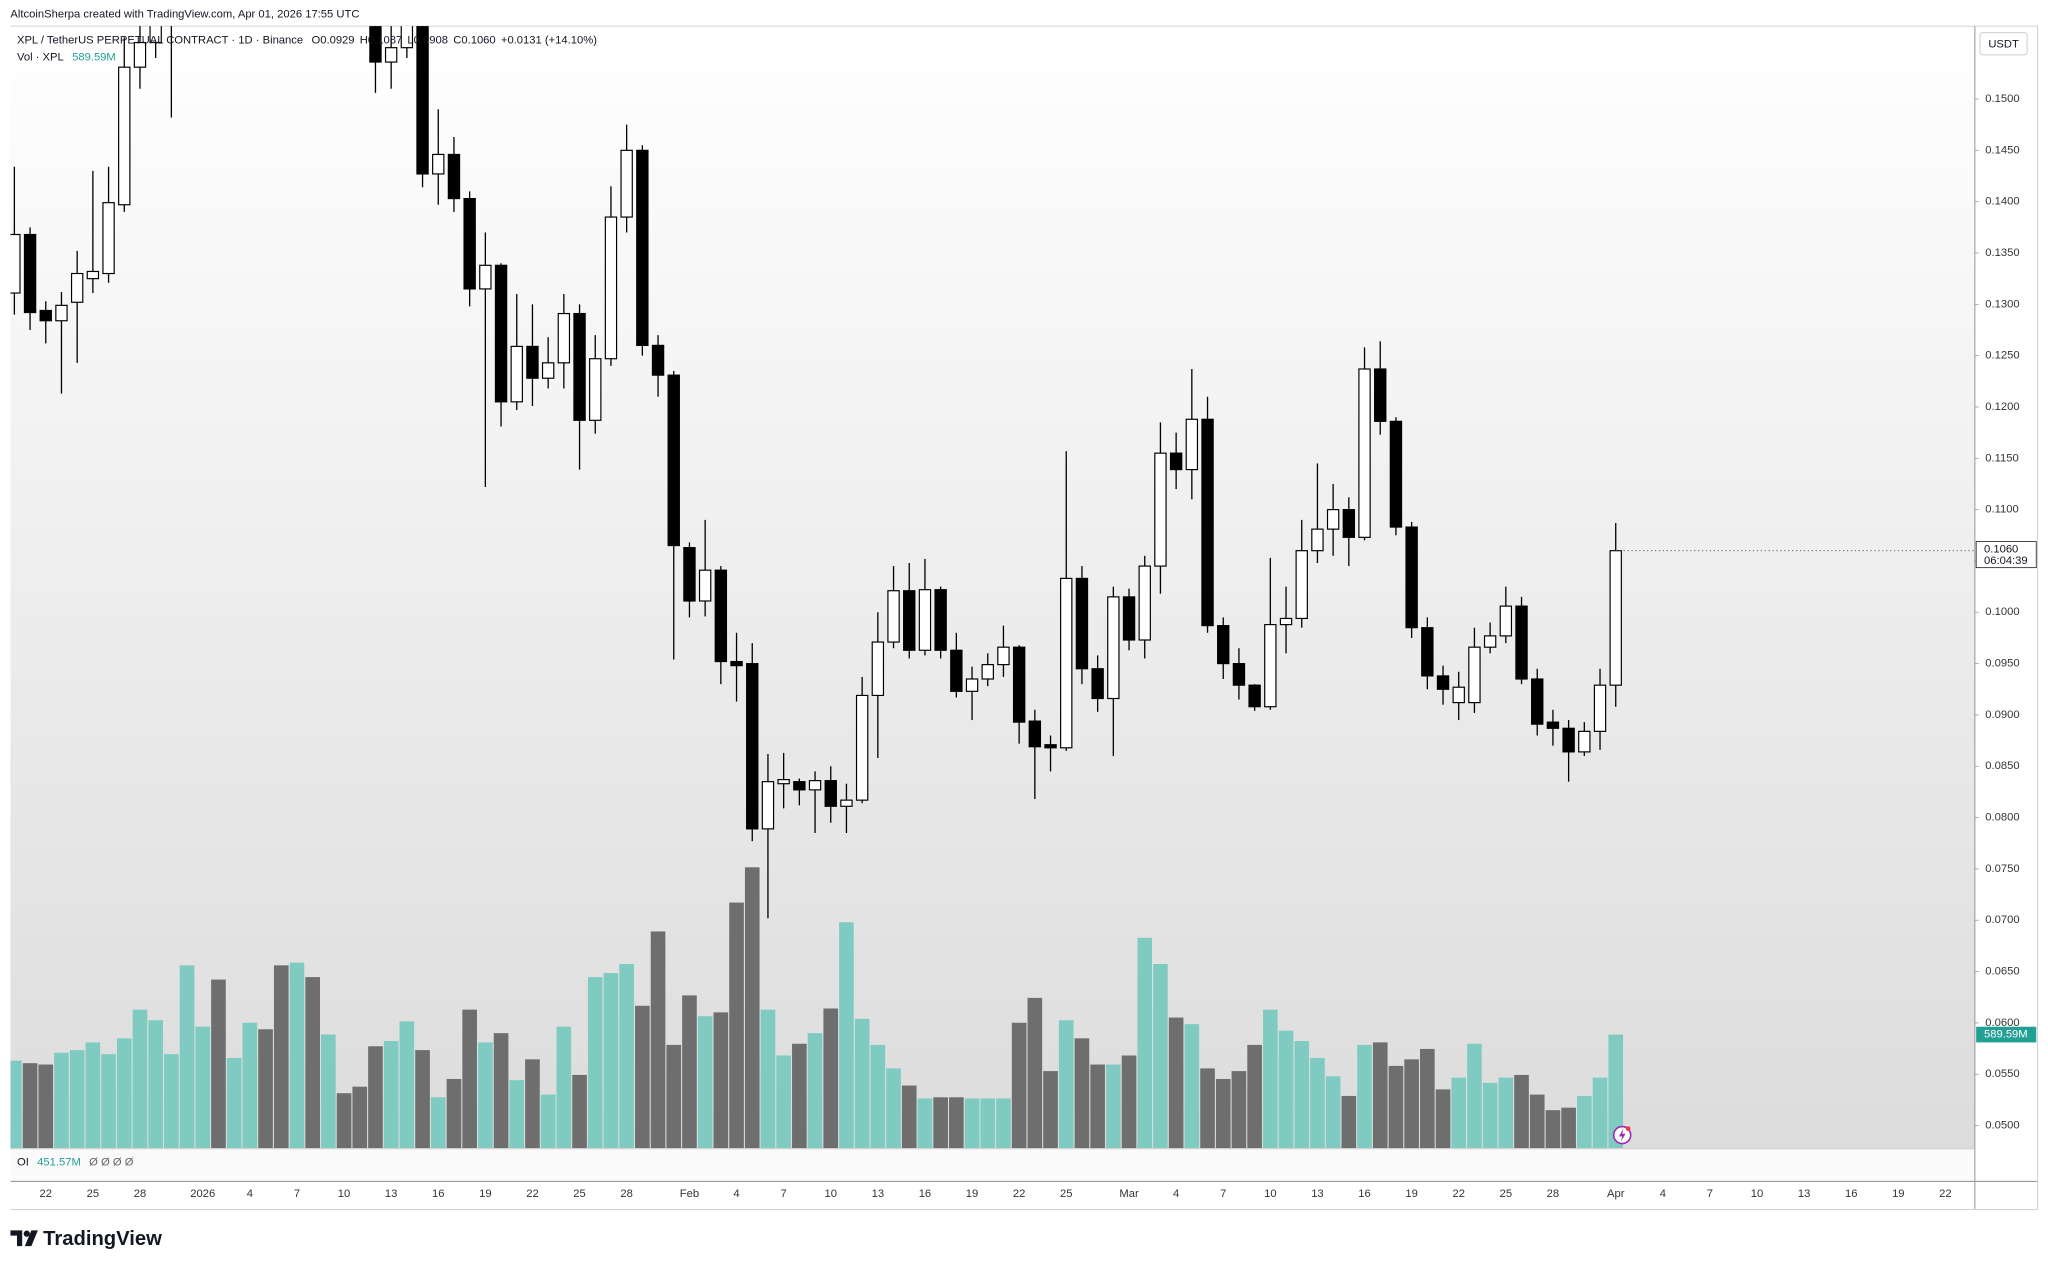 The height and width of the screenshot is (1270, 2048). Describe the element at coordinates (438, 1194) in the screenshot. I see `x-tick-label: 16` at that location.